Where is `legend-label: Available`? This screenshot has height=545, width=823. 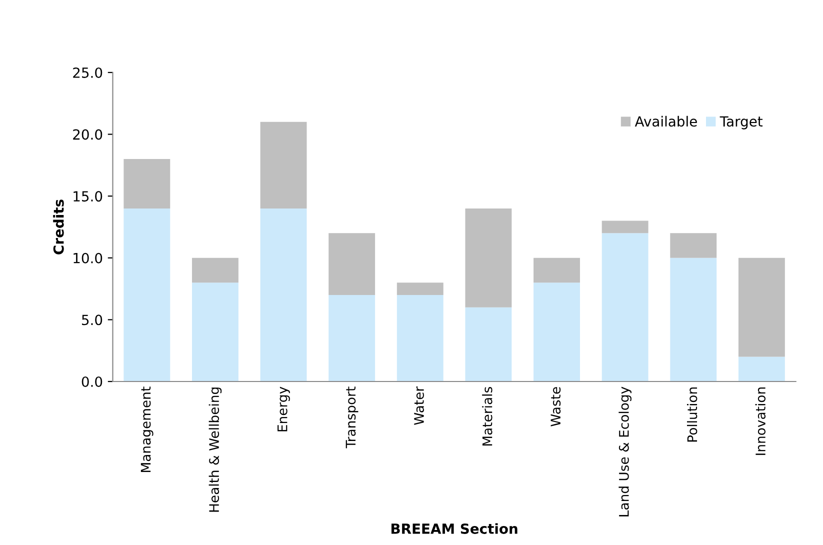
legend-label: Available is located at coordinates (665, 121).